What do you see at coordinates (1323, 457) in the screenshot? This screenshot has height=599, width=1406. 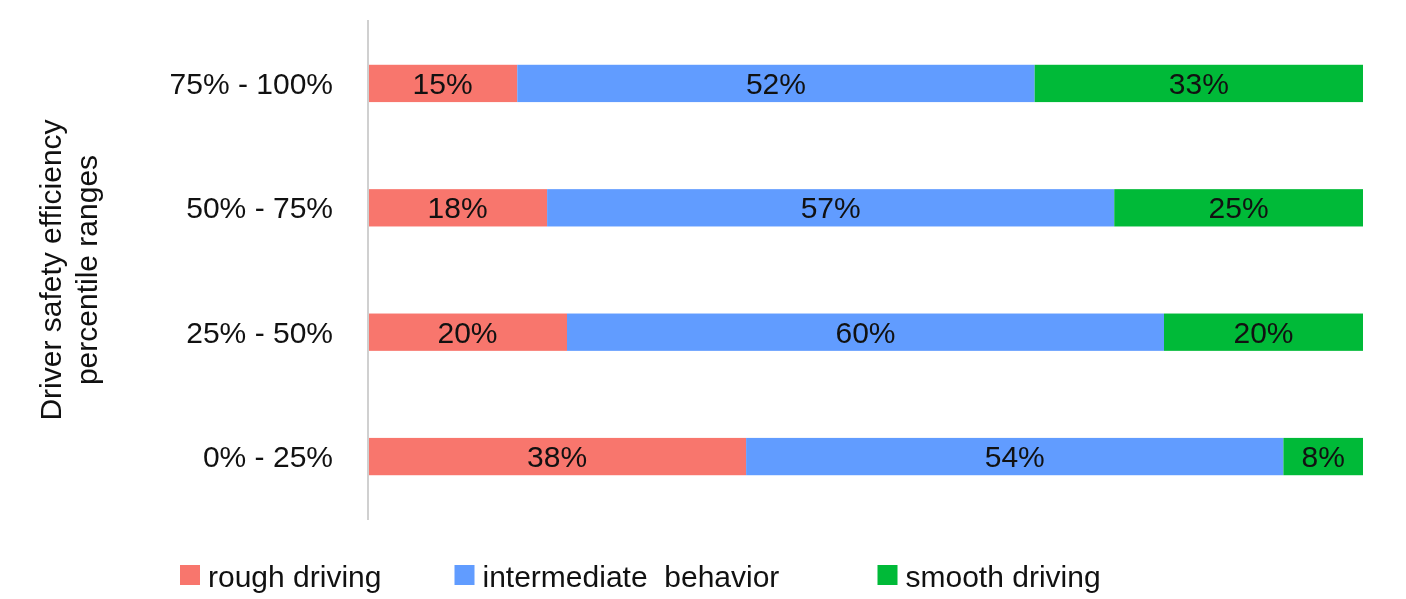 I see `data-label: 8%` at bounding box center [1323, 457].